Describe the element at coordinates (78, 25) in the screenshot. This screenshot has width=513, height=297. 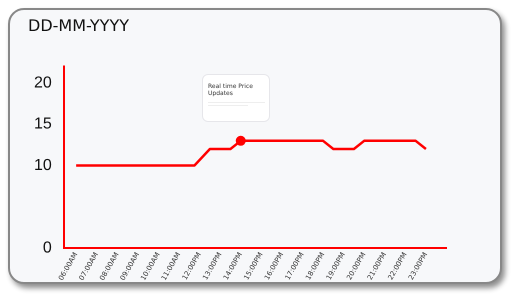
I see `chart-title: DD-MM-YYYY` at that location.